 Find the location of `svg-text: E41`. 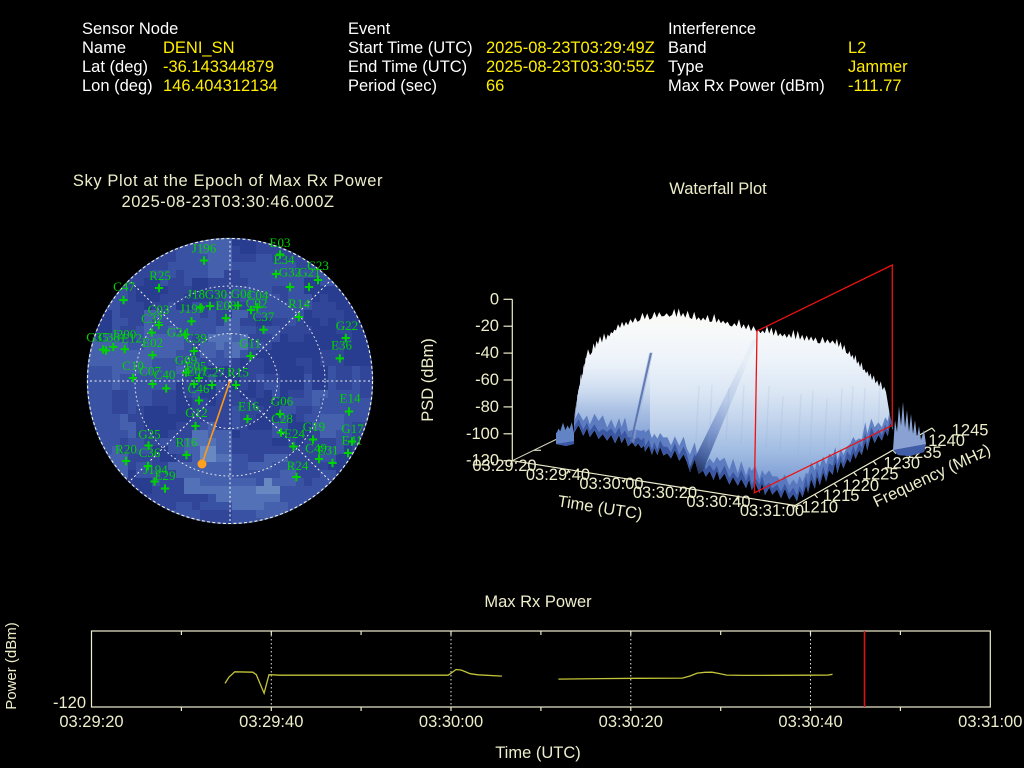

svg-text: E41 is located at coordinates (352, 440).